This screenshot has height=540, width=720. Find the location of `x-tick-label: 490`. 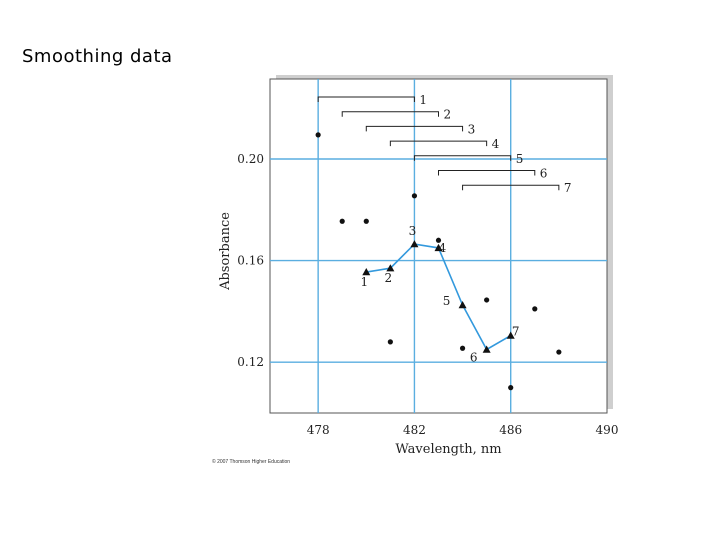

x-tick-label: 490 is located at coordinates (607, 430).